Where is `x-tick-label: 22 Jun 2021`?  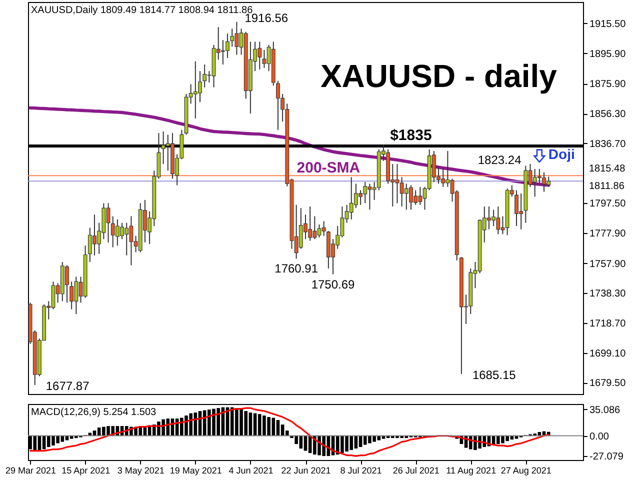
x-tick-label: 22 Jun 2021 is located at coordinates (306, 471).